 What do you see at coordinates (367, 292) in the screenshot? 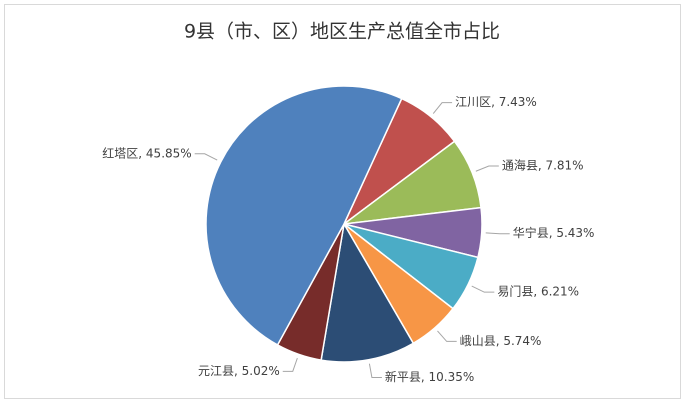
I see `pie-slice` at bounding box center [367, 292].